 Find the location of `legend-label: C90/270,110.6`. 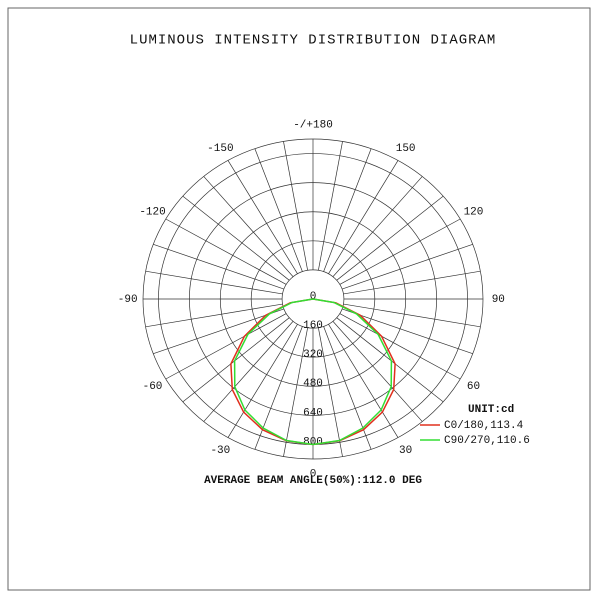

legend-label: C90/270,110.6 is located at coordinates (487, 441).